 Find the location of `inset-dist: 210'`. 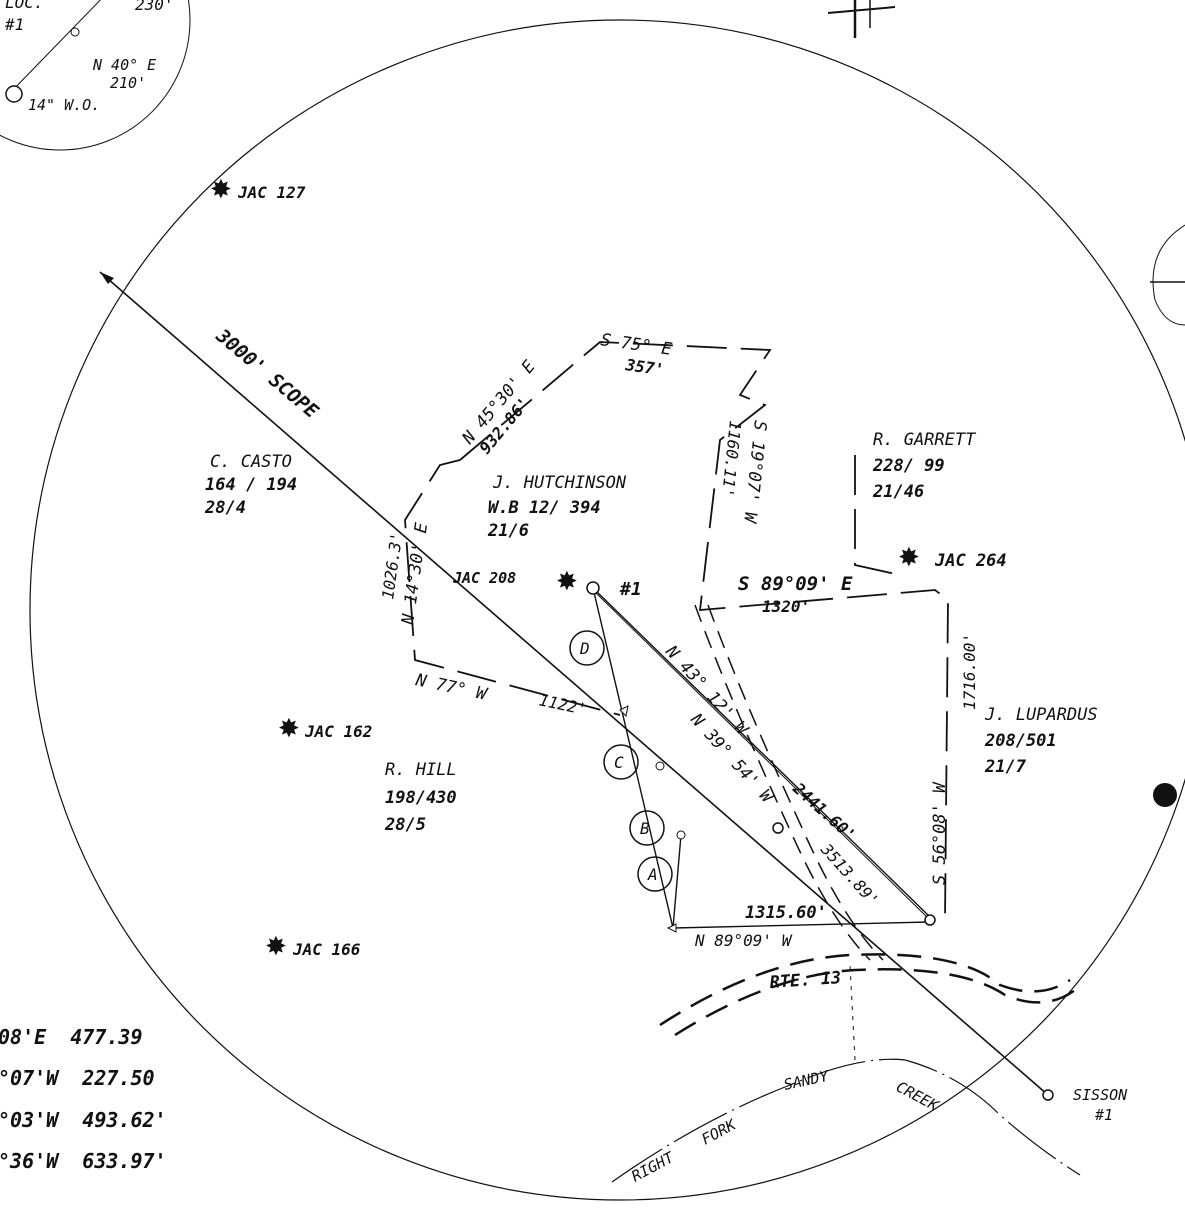

inset-dist: 210' is located at coordinates (128, 83).